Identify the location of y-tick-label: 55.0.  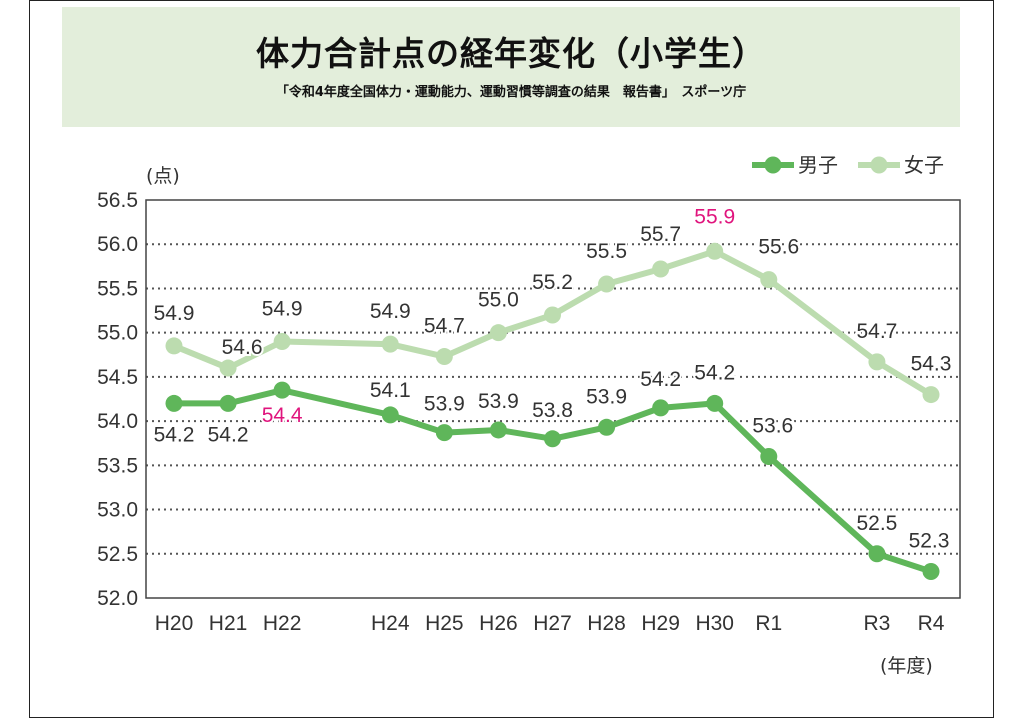
(117, 333).